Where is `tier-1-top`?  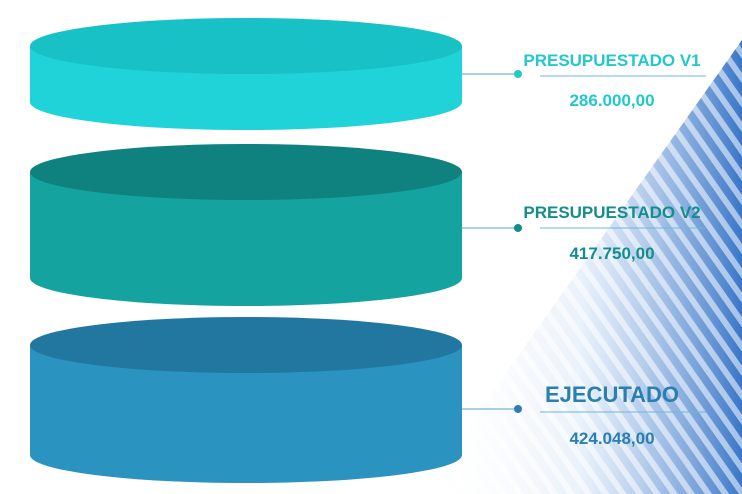 tier-1-top is located at coordinates (246, 46).